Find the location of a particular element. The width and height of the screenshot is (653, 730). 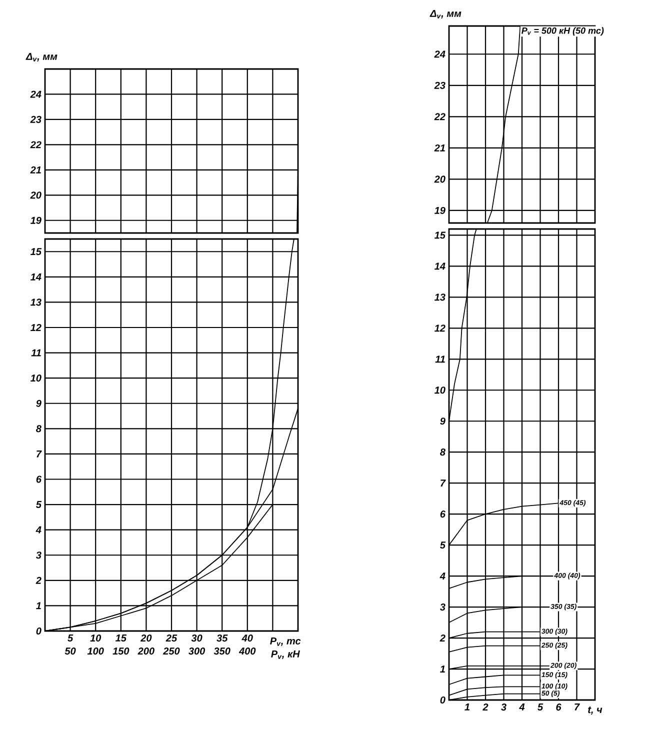

x-tick-label: 15 is located at coordinates (121, 638).